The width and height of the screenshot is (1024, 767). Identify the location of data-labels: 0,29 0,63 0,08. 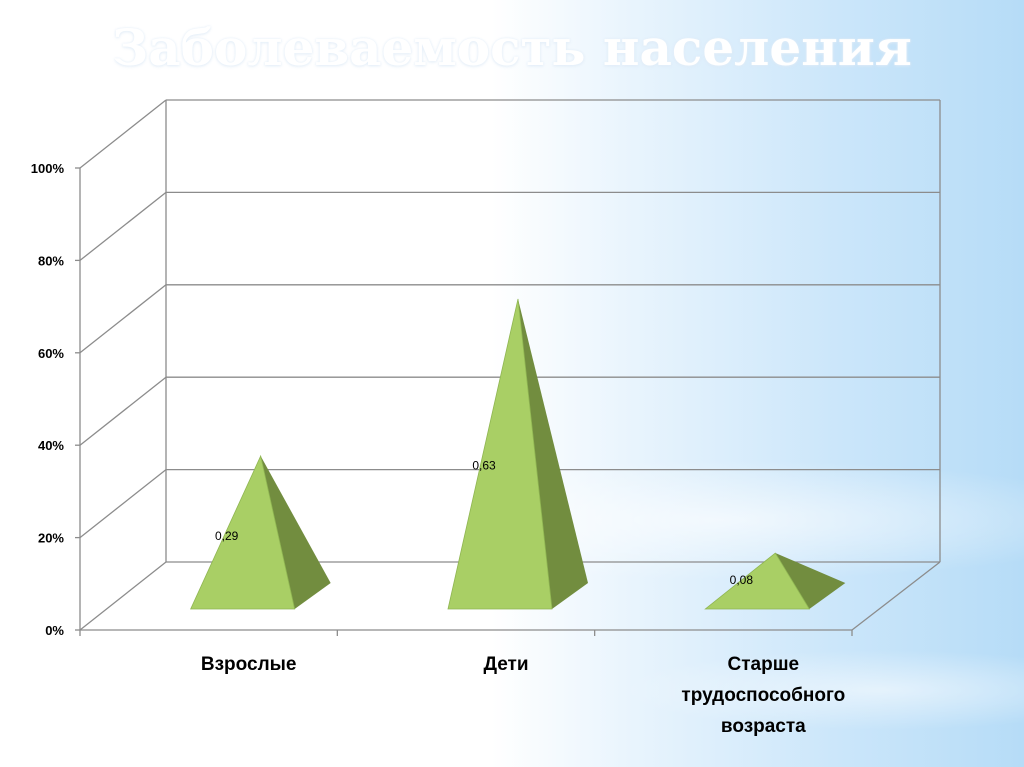
(484, 522).